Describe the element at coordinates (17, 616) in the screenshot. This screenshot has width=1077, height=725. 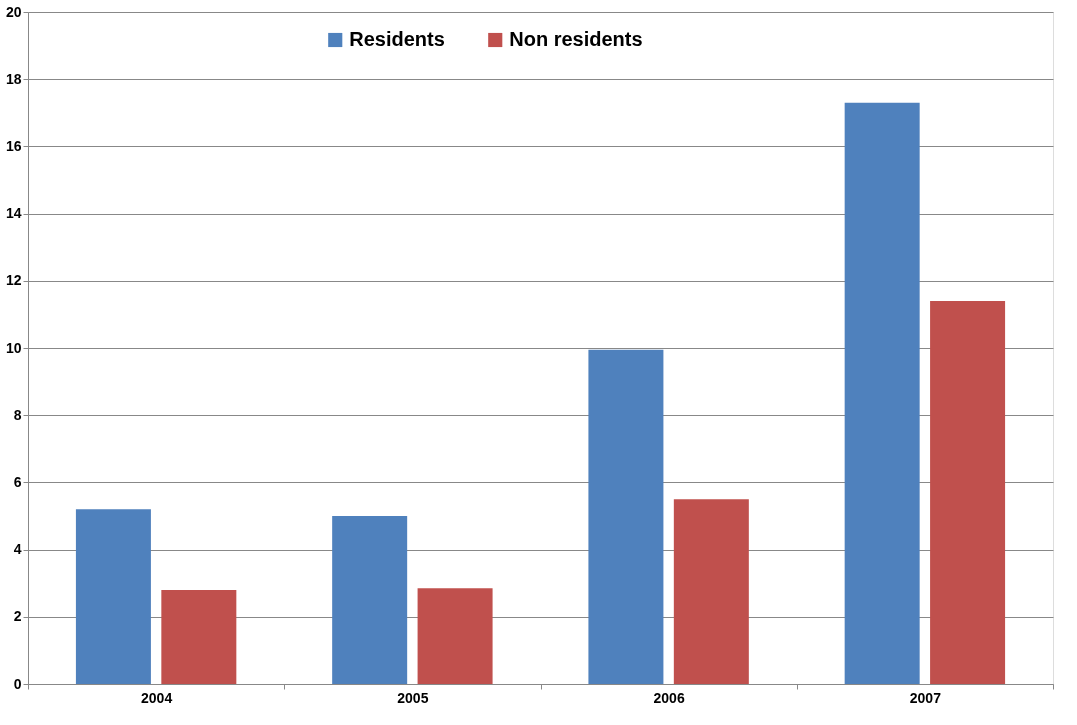
I see `y-tick-label: 2` at that location.